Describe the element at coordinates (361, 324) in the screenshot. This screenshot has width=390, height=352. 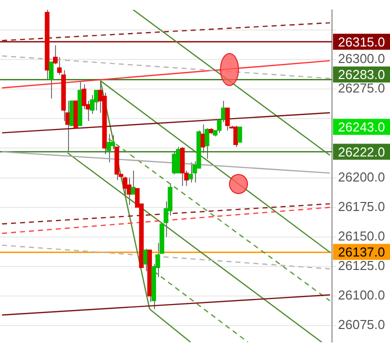
I see `y-tick-label: 26075.0` at that location.